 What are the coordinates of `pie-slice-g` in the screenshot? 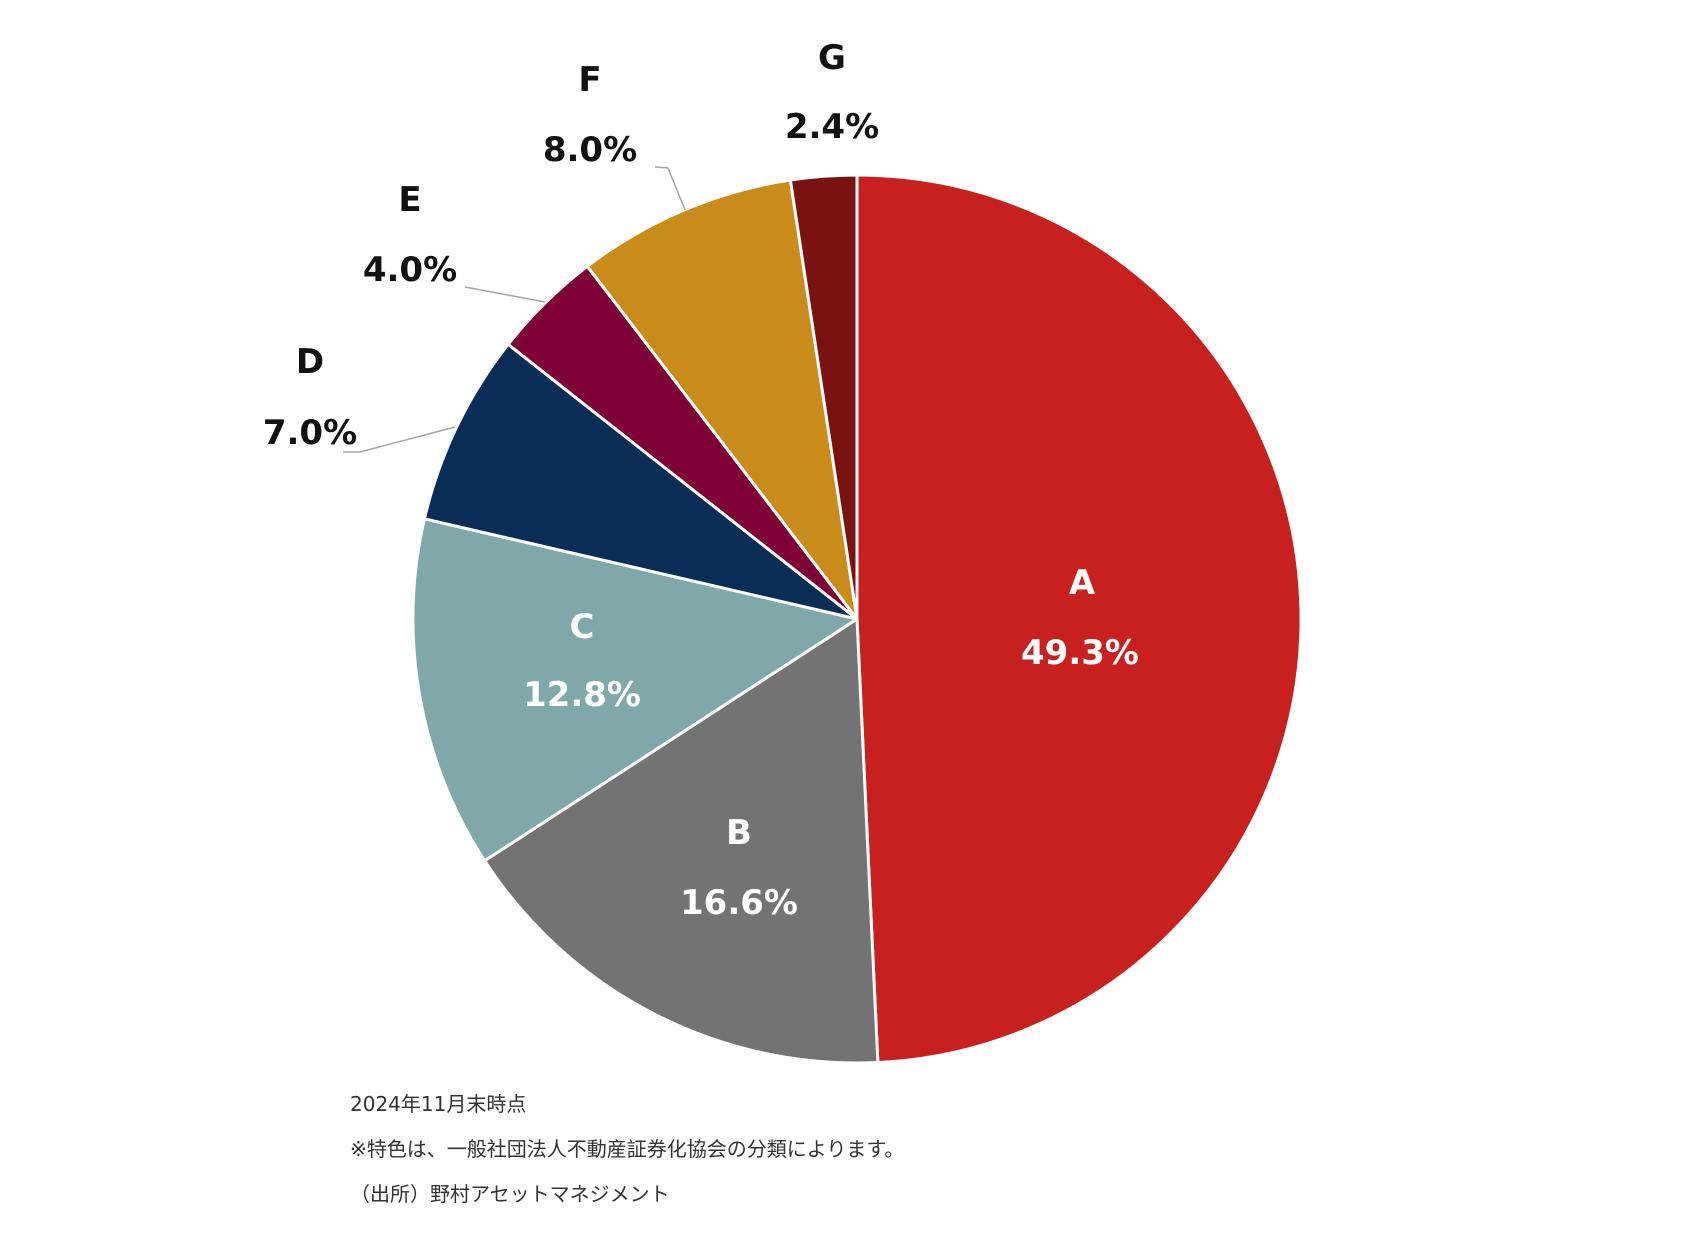 It's located at (823, 397).